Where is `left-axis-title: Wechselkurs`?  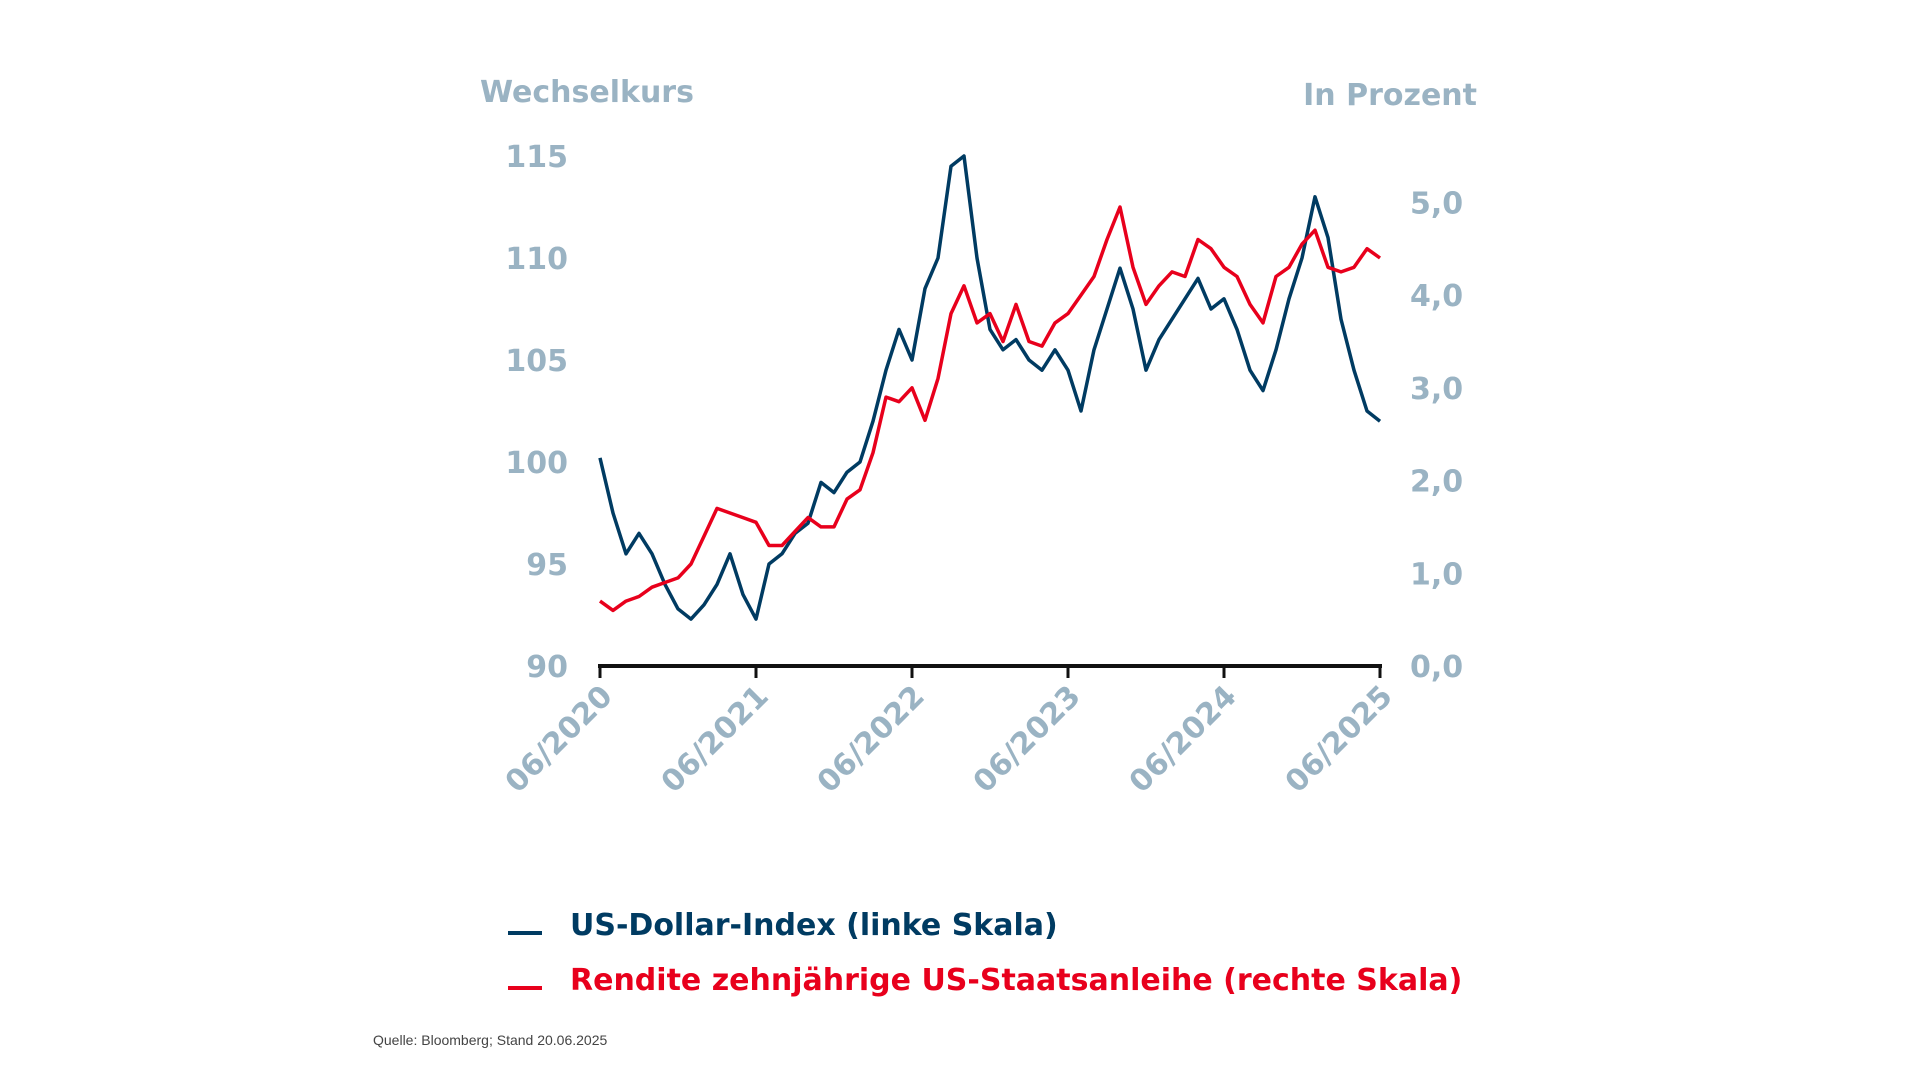 left-axis-title: Wechselkurs is located at coordinates (587, 92).